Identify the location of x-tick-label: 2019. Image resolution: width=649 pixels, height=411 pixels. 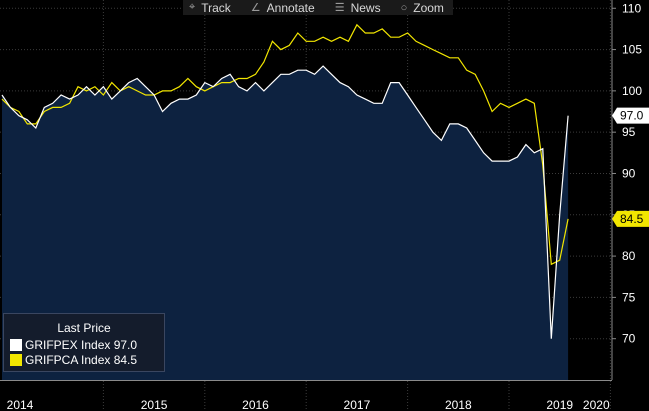
(559, 404).